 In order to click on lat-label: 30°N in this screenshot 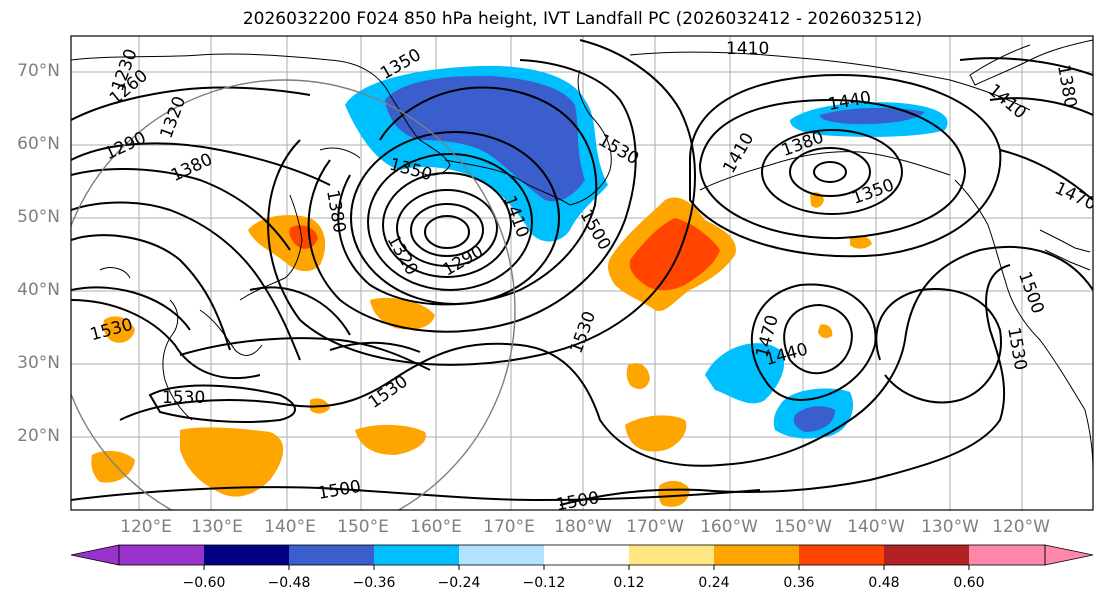, I will do `click(38, 363)`.